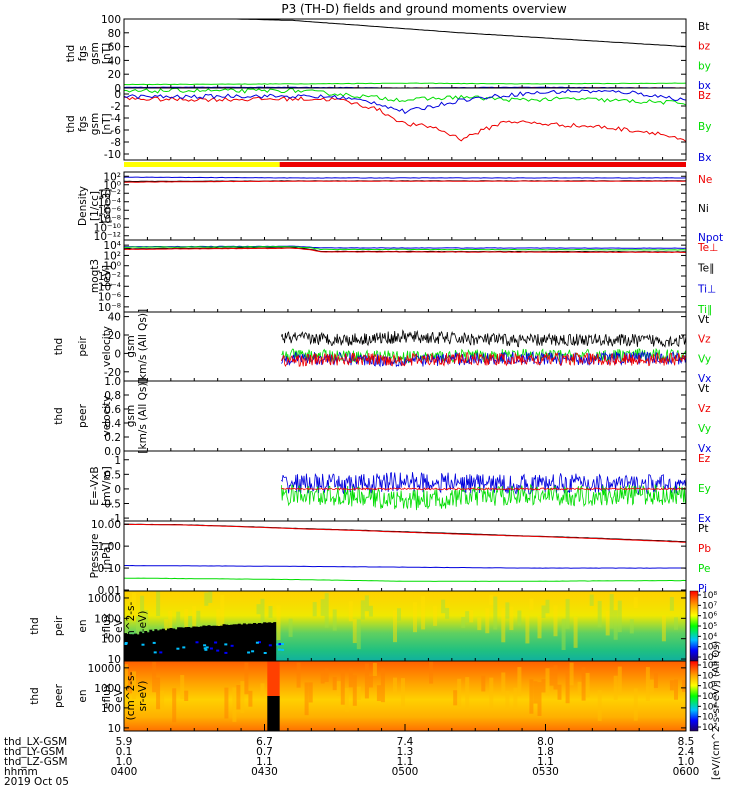 The image size is (750, 804). Describe the element at coordinates (405, 626) in the screenshot. I see `spectrogram-peir_en_eflux` at that location.